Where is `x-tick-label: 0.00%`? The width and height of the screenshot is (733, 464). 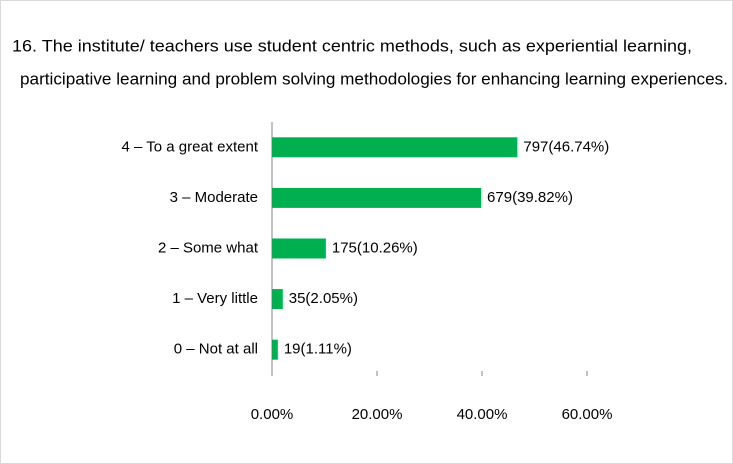 x-tick-label: 0.00% is located at coordinates (272, 414).